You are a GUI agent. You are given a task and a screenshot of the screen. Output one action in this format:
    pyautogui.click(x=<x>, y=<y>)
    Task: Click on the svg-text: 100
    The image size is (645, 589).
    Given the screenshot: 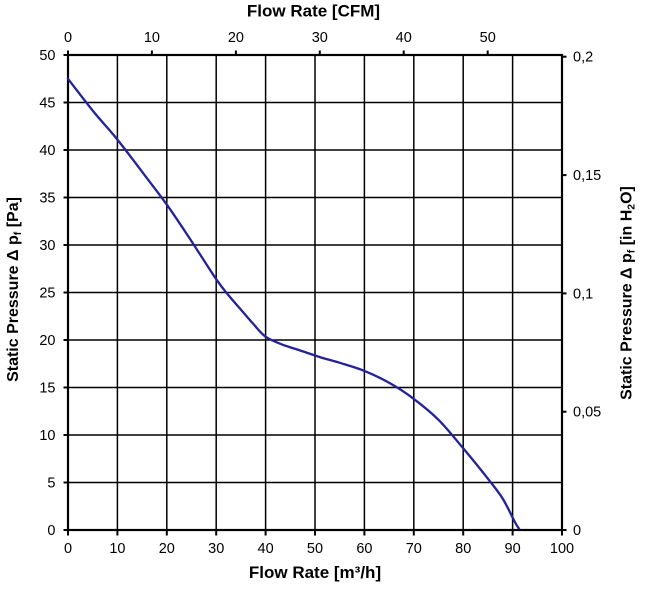 What is the action you would take?
    pyautogui.click(x=562, y=549)
    